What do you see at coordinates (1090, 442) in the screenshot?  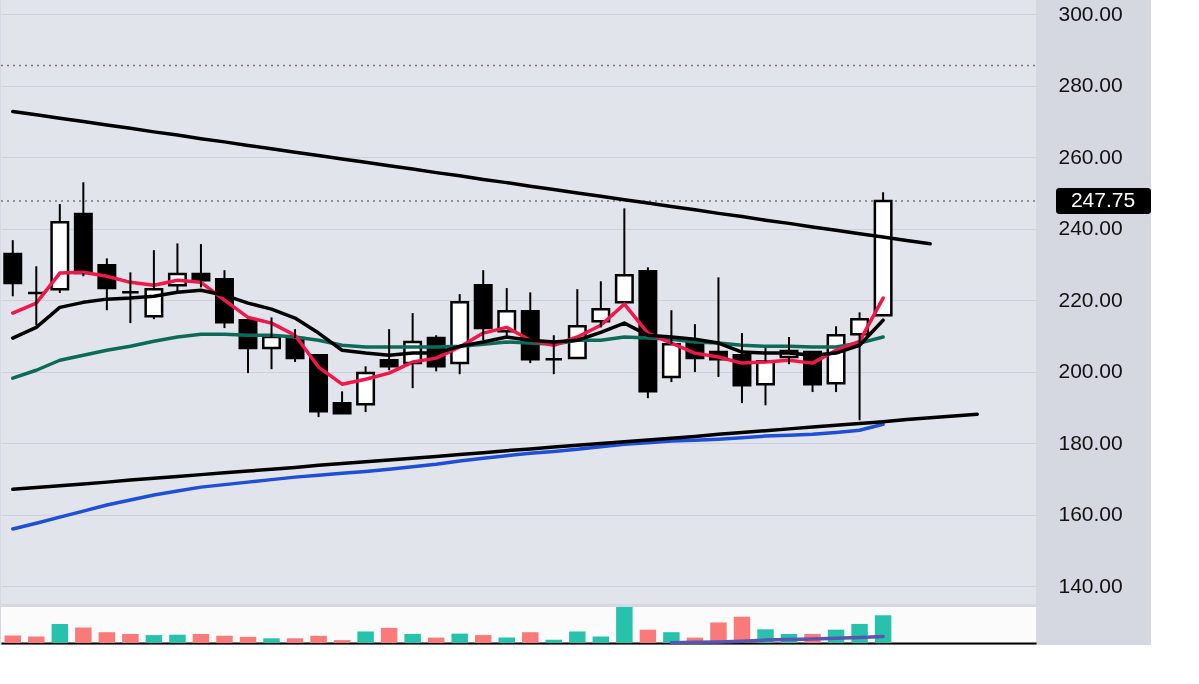 I see `y-tick-label: 180.00` at bounding box center [1090, 442].